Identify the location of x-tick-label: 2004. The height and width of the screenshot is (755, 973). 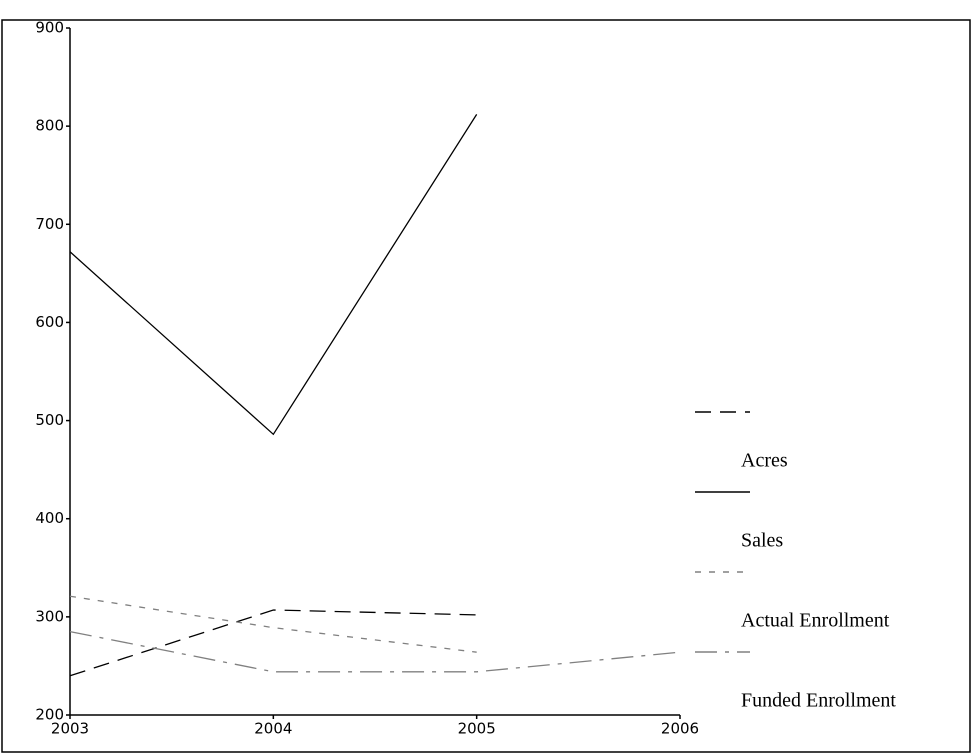
(273, 729).